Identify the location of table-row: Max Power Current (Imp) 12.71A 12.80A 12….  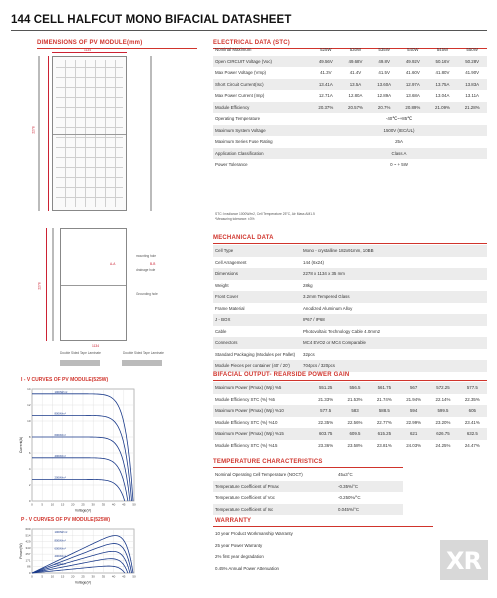
(350, 96).